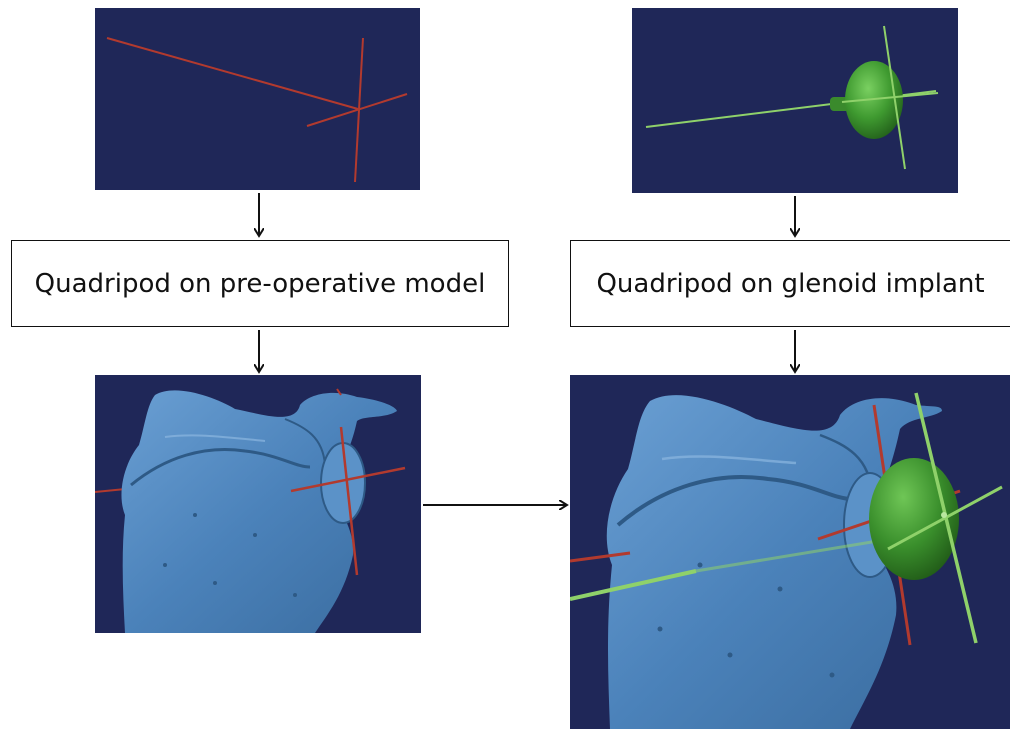  I want to click on preoperative-quadripod-panel, so click(257, 99).